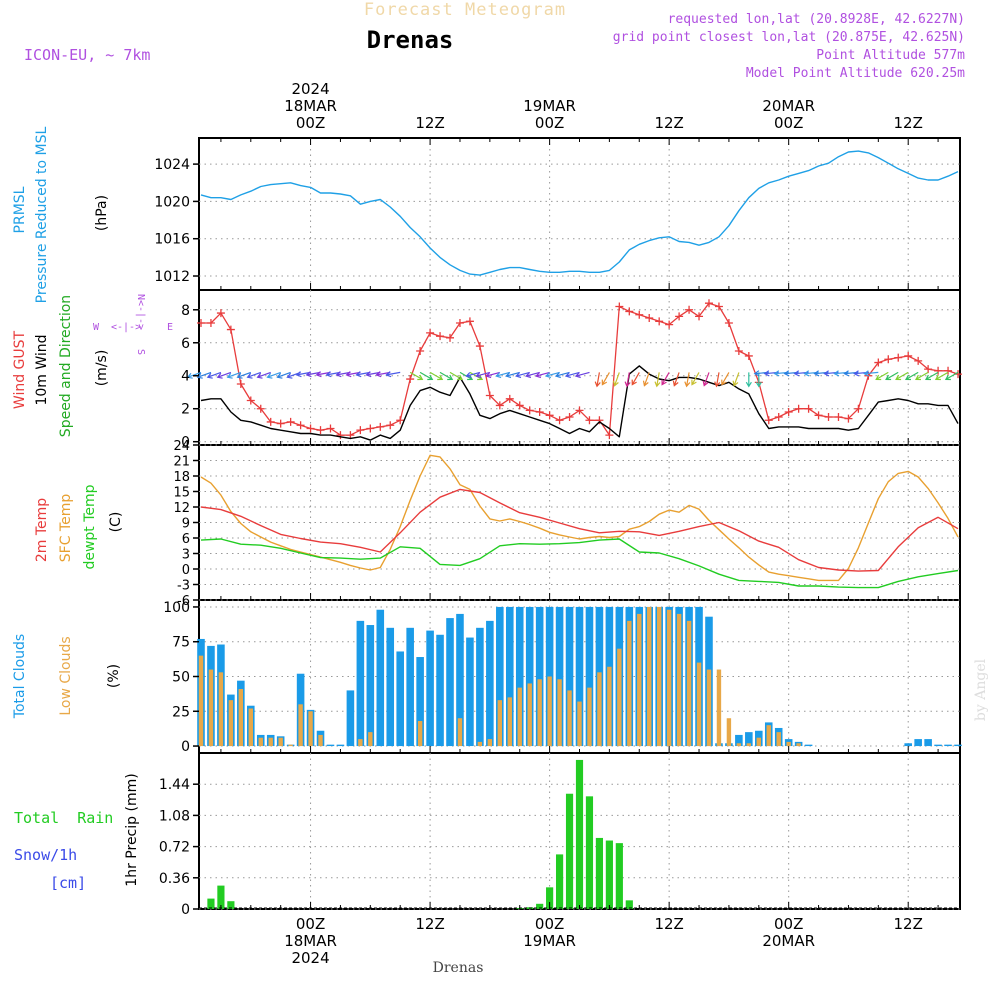 This screenshot has width=1000, height=1000. Describe the element at coordinates (579, 213) in the screenshot. I see `pressure-line` at that location.